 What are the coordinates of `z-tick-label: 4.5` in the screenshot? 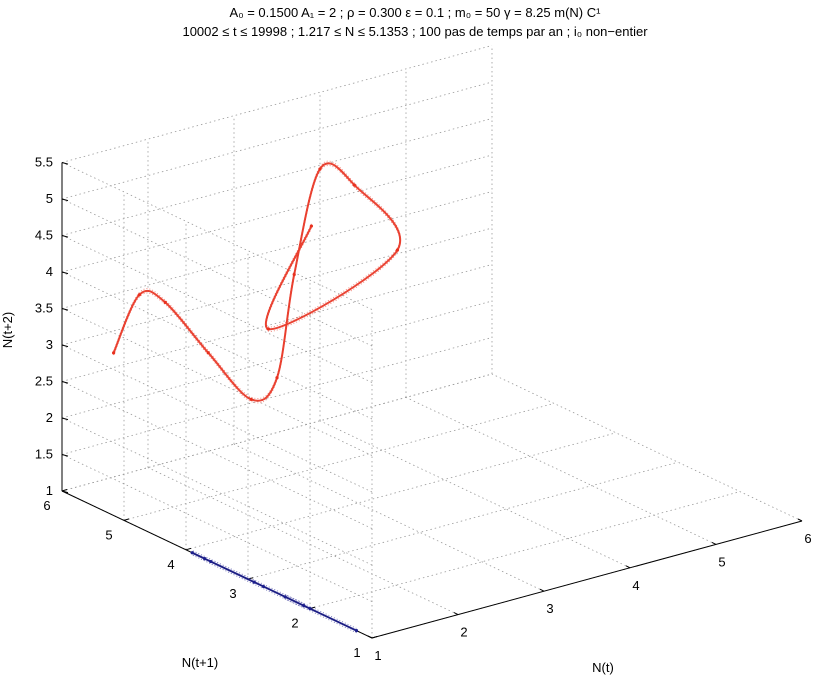 It's located at (44, 235).